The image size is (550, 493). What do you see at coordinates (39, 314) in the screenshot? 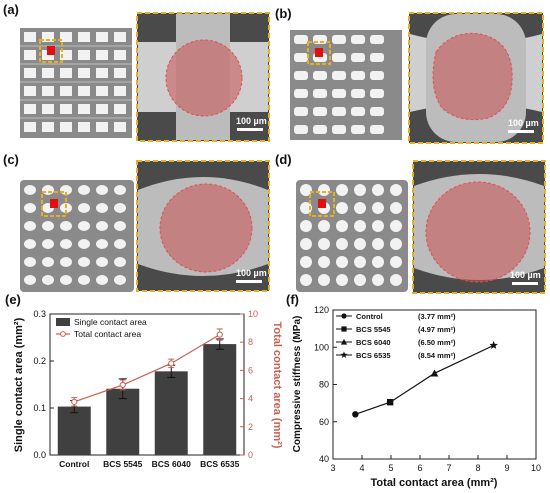
I see `y-tick-label: 0.3` at bounding box center [39, 314].